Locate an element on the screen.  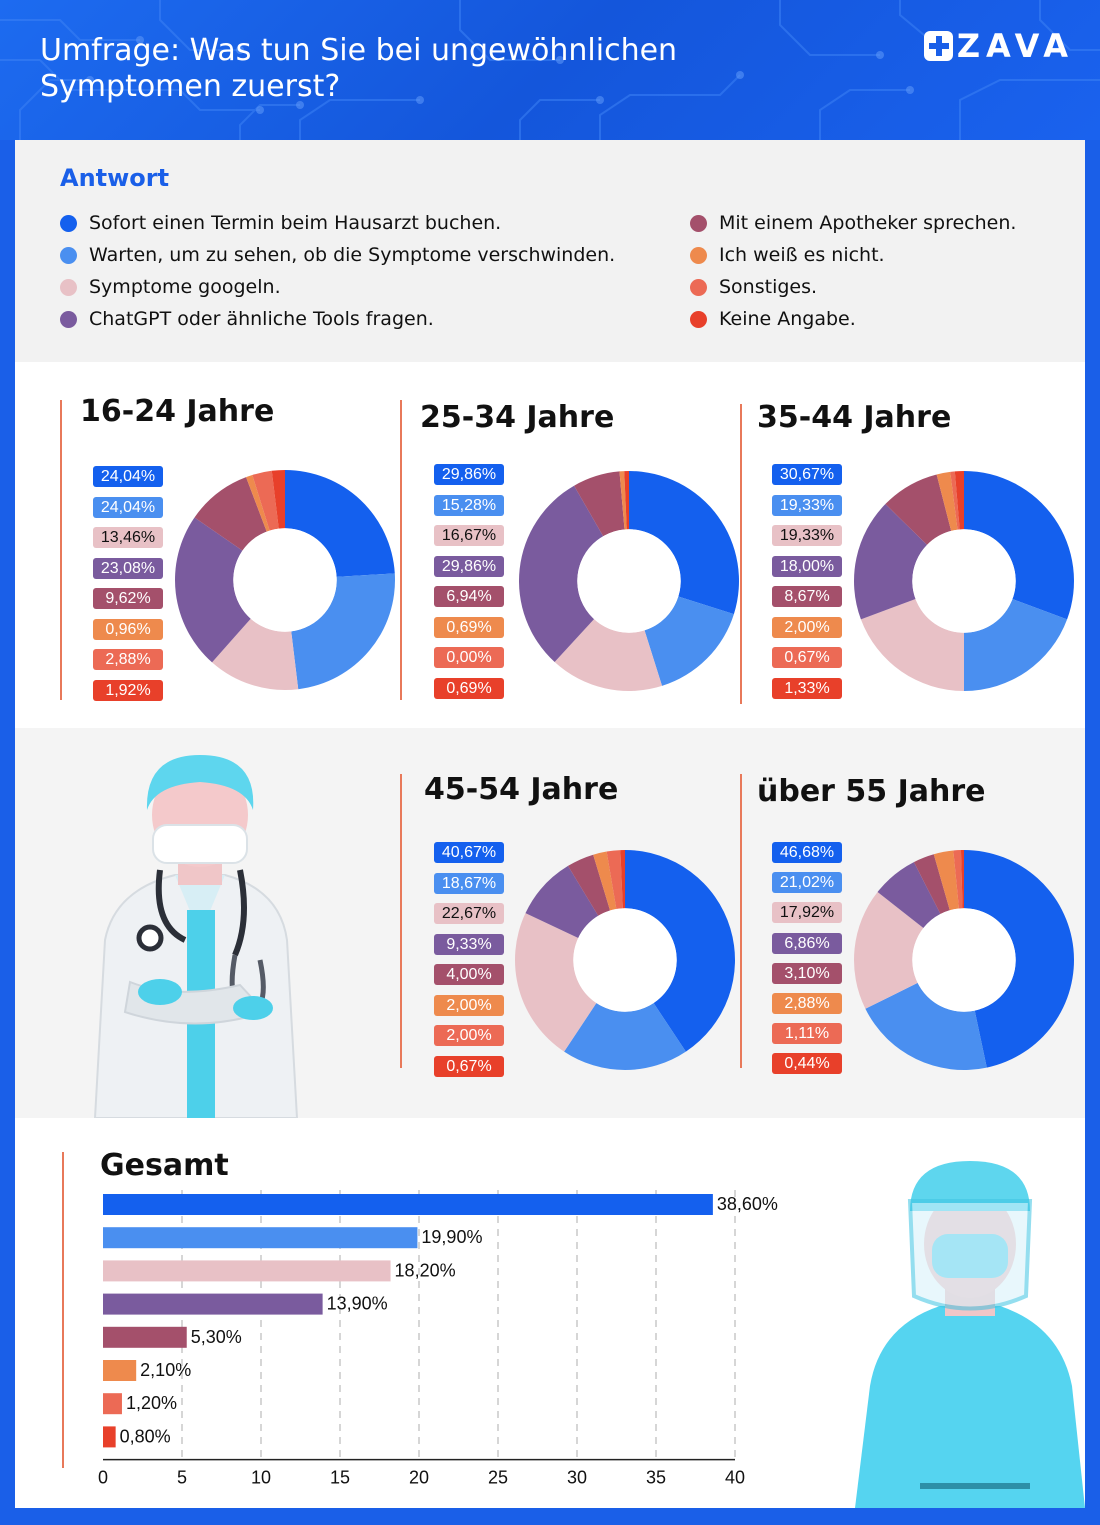
value-badge: 1,33% is located at coordinates (807, 688).